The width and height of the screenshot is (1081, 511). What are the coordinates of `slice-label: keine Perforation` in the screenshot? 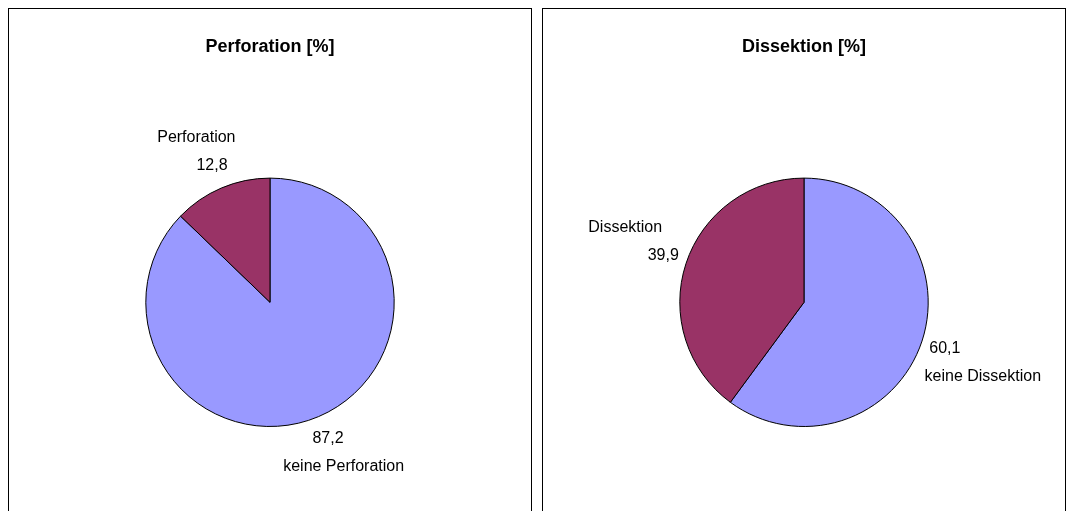 It's located at (344, 466).